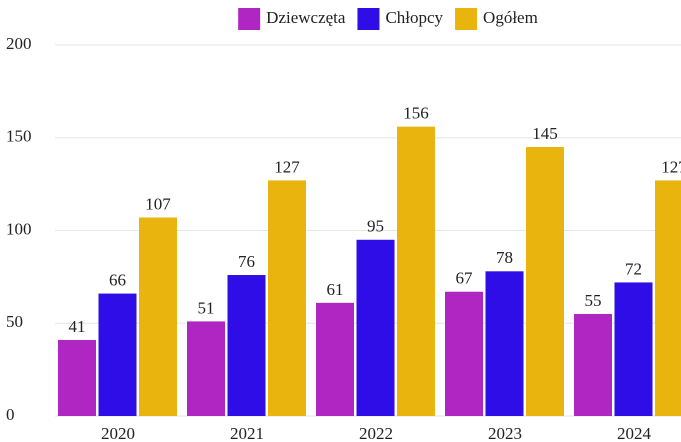  What do you see at coordinates (465, 278) in the screenshot?
I see `data-label: 67` at bounding box center [465, 278].